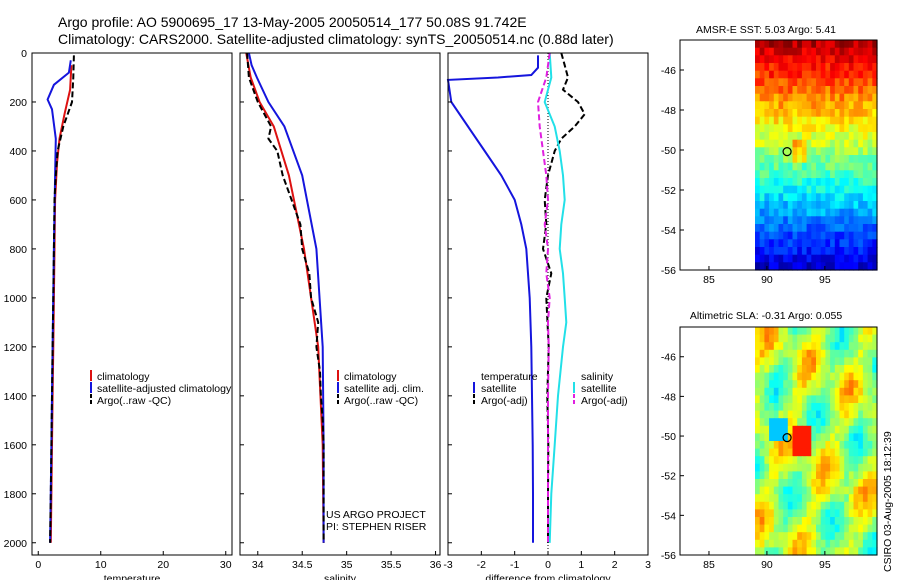  I want to click on y-tick-label: 1400, so click(16, 397).